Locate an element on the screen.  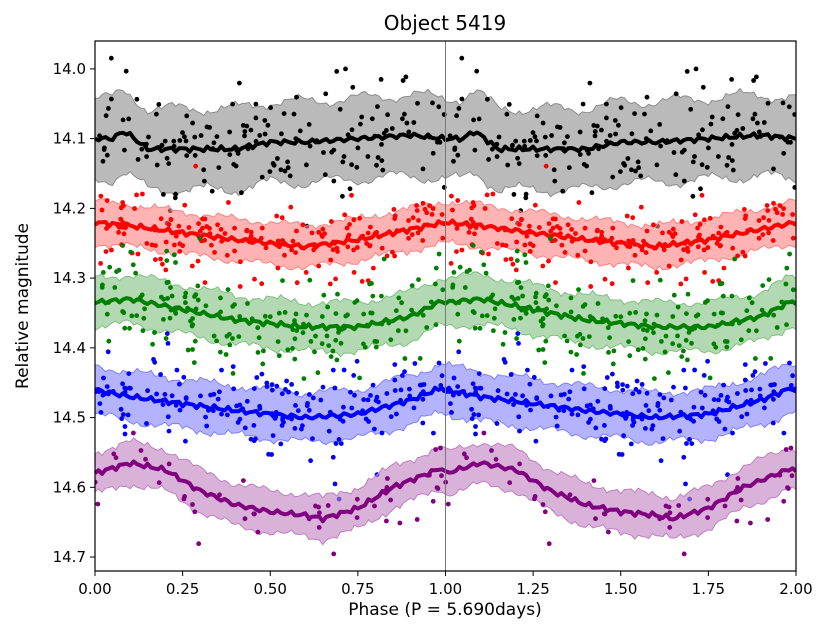
x-tick-label: 0.50 is located at coordinates (270, 589).